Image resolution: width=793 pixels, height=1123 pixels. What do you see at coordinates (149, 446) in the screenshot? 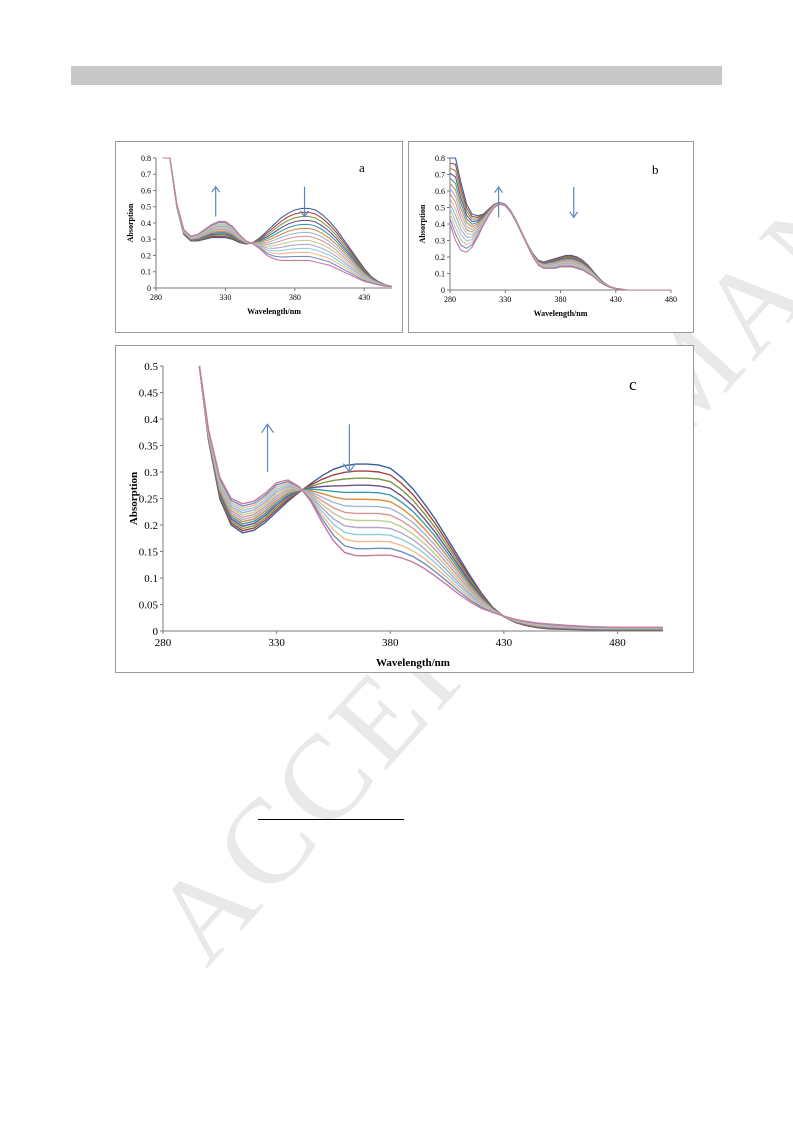
I see `y-tick-label: 0.35` at bounding box center [149, 446].